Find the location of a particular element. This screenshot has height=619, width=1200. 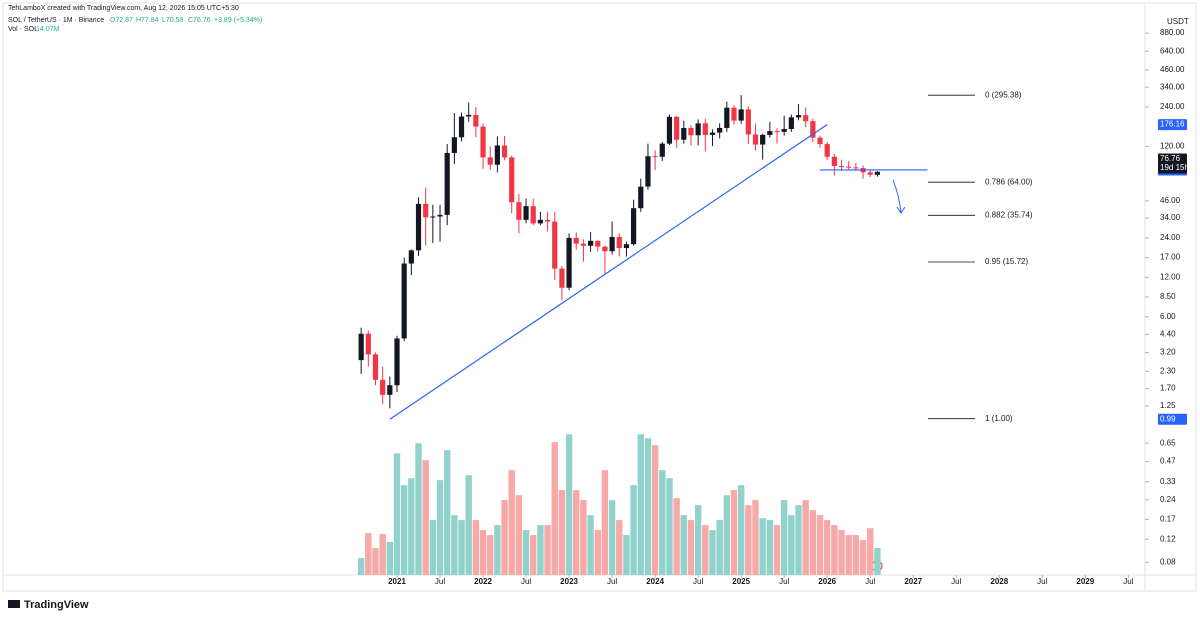

x-tick-label: 2027 is located at coordinates (913, 581).